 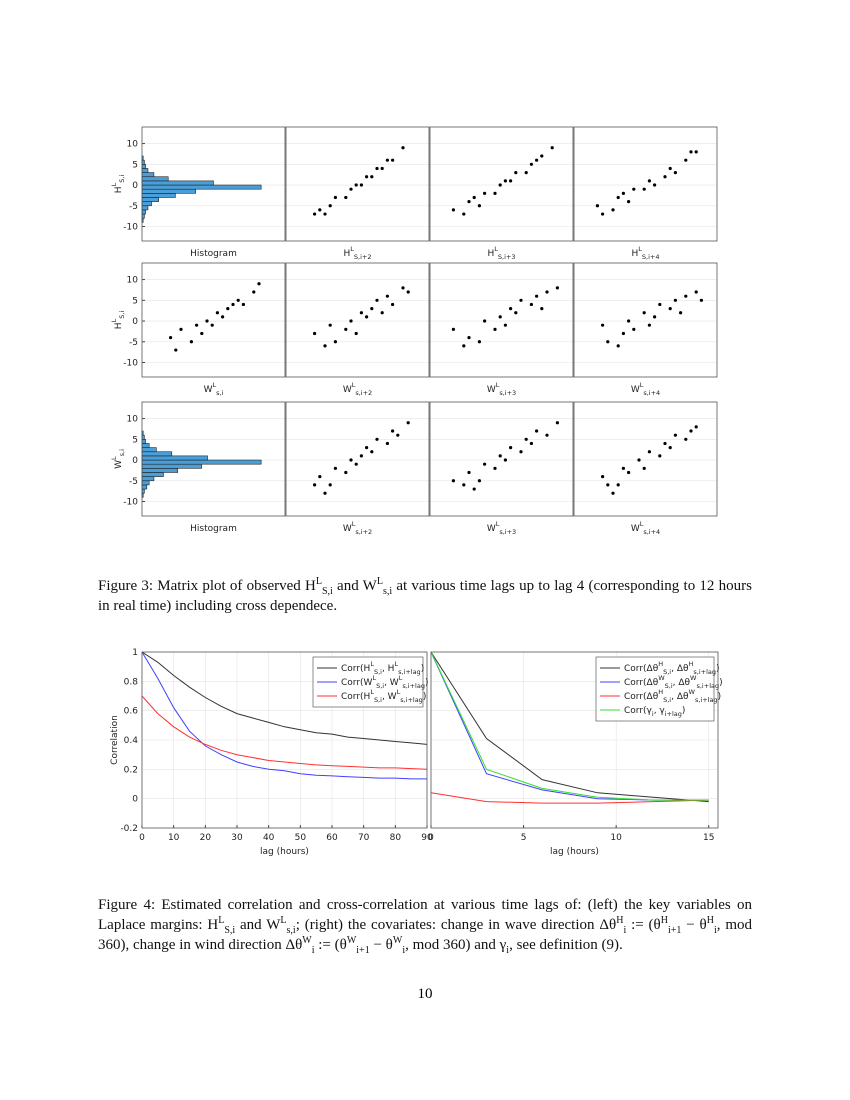 I want to click on y-tick-label: -10, so click(x=130, y=502).